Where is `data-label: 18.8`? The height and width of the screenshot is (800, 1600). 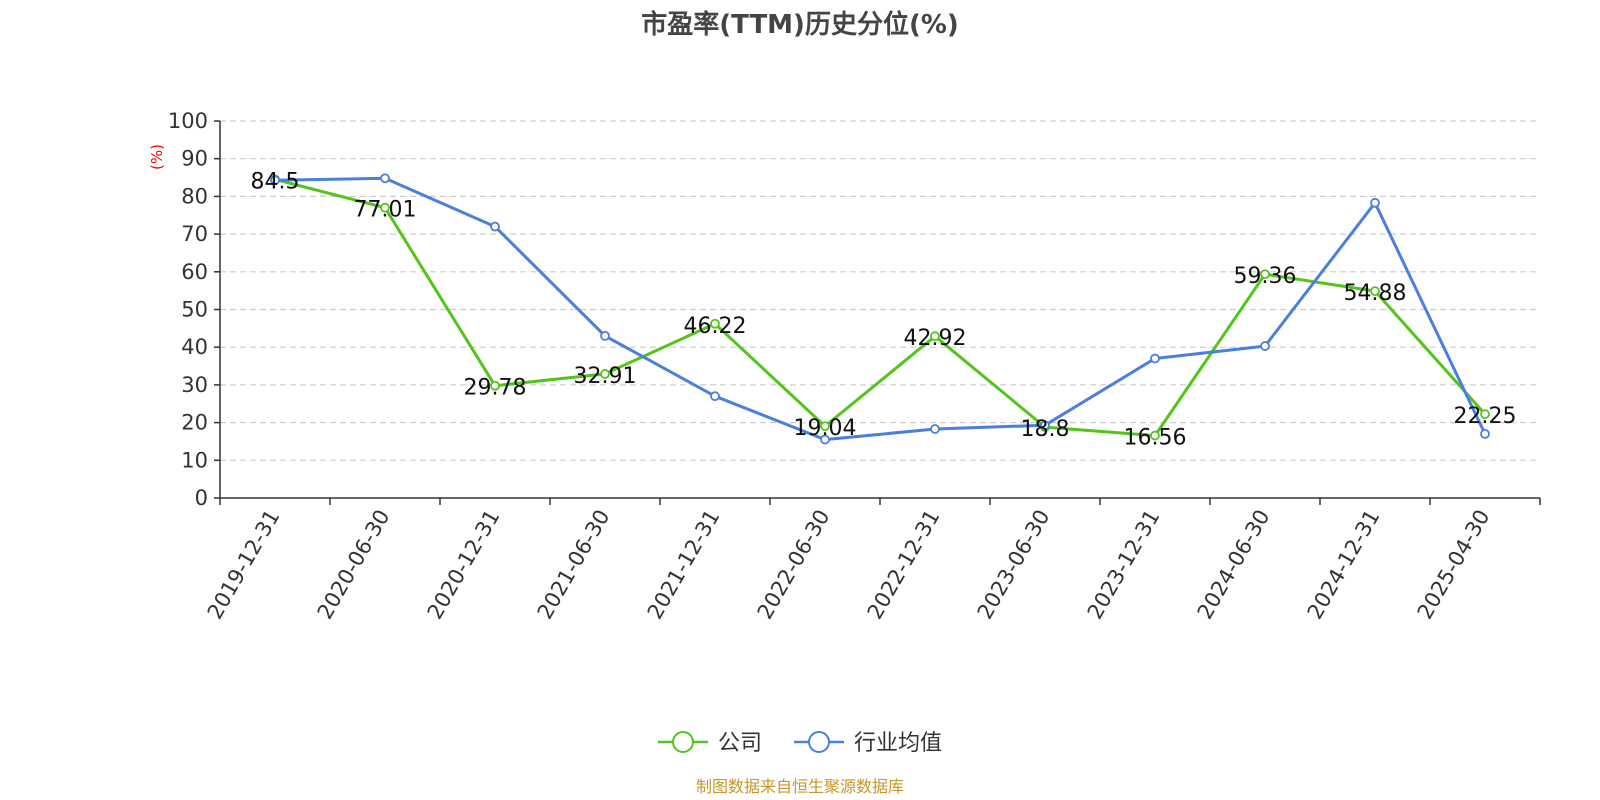
data-label: 18.8 is located at coordinates (1045, 429).